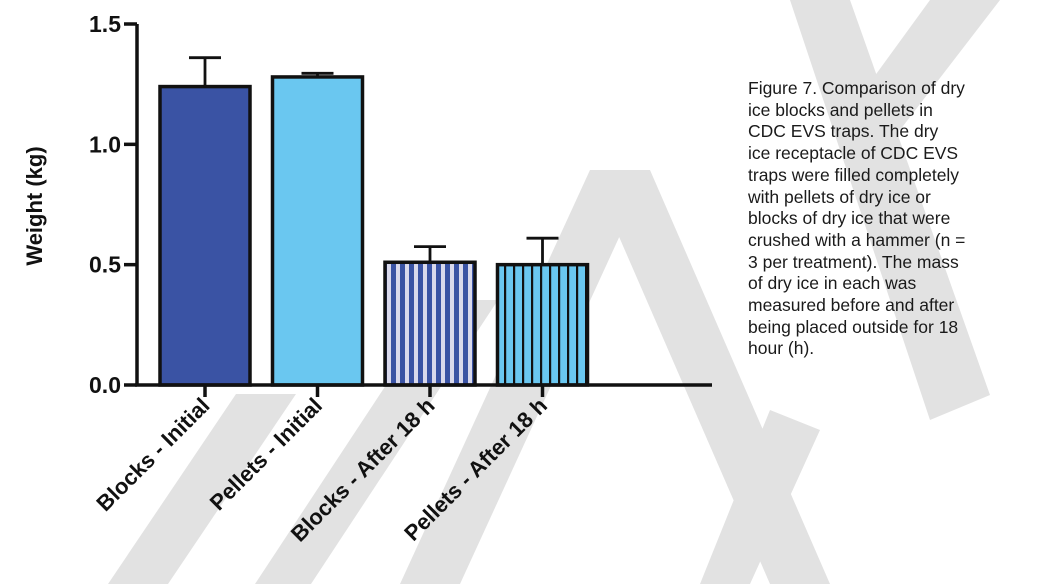  Describe the element at coordinates (266, 454) in the screenshot. I see `x-tick-label: Pellets - Initial` at that location.